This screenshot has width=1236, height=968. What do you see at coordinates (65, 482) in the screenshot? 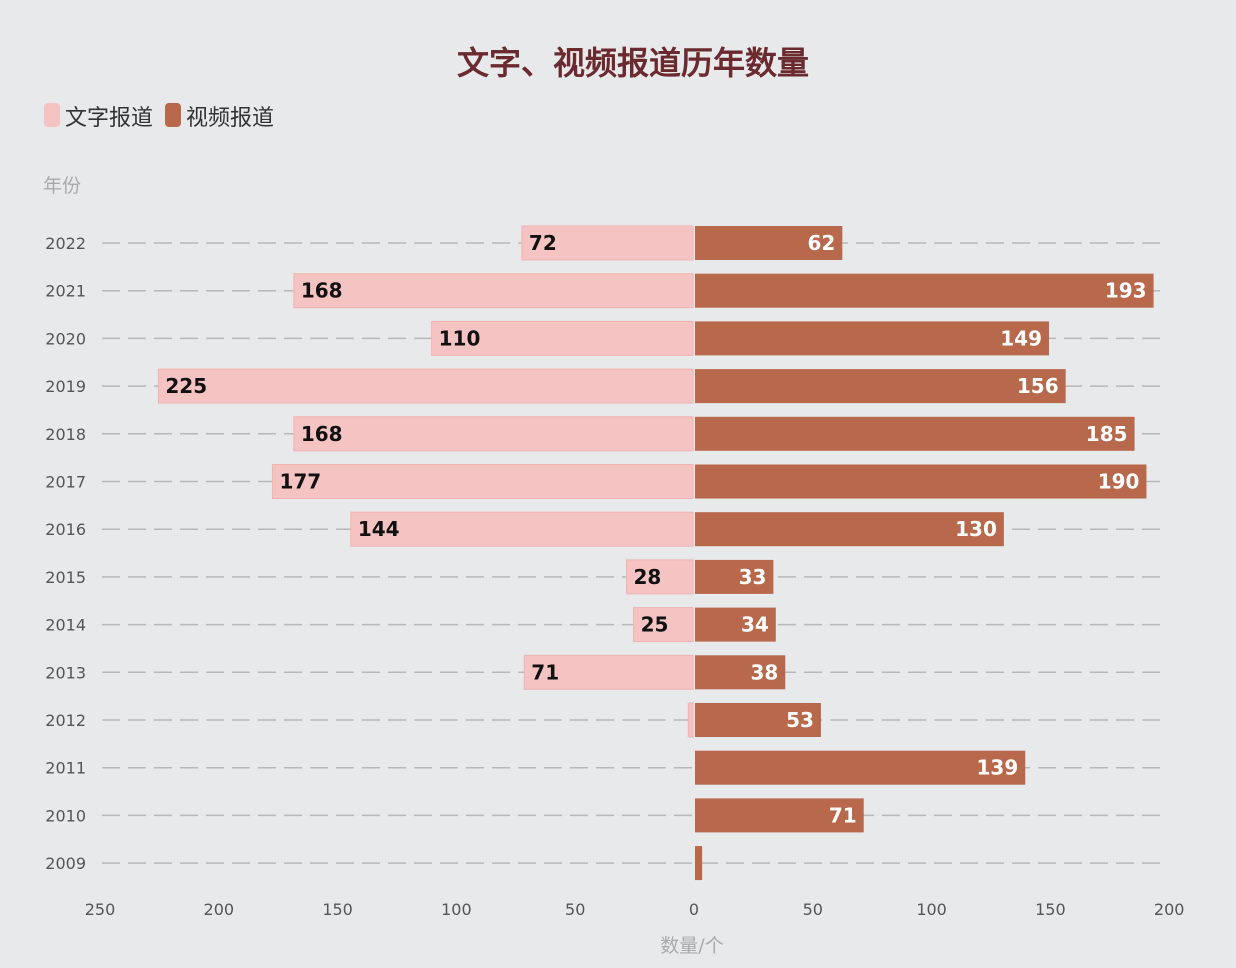
I see `y-tick-label: 2017` at bounding box center [65, 482].